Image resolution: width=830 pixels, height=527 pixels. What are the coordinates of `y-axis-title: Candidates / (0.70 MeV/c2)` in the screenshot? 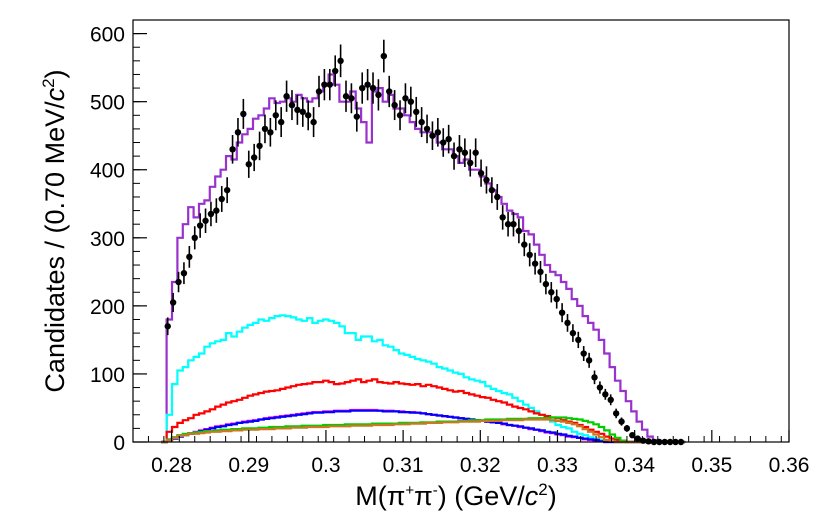 It's located at (54, 230).